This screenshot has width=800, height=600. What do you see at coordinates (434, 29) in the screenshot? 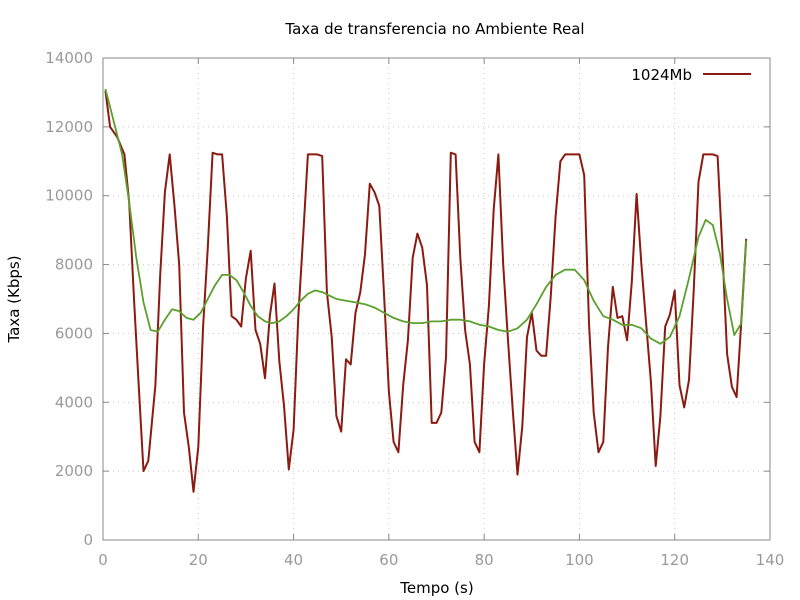
I see `chart-title: Taxa de transferencia no Ambiente Real` at bounding box center [434, 29].